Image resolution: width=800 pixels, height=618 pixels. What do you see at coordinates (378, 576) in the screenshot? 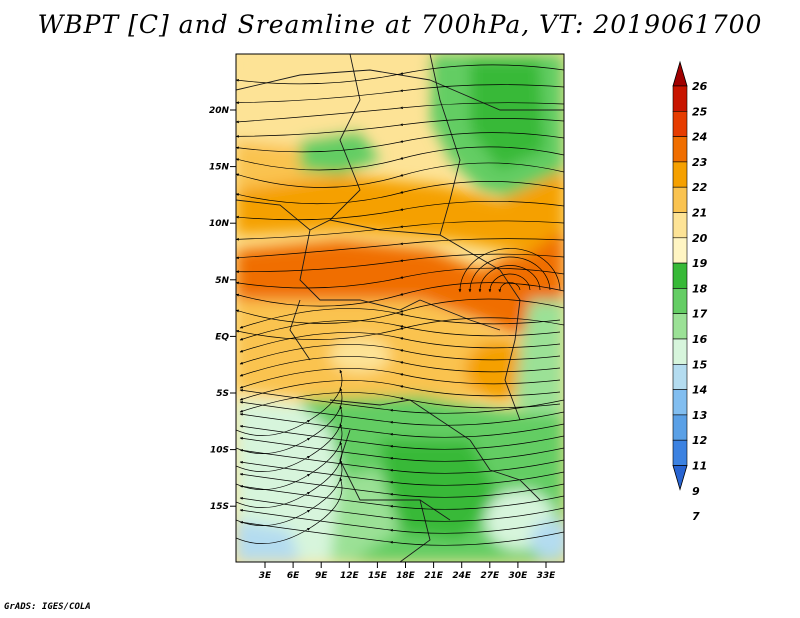
I see `lon-label: 15E` at bounding box center [378, 576].